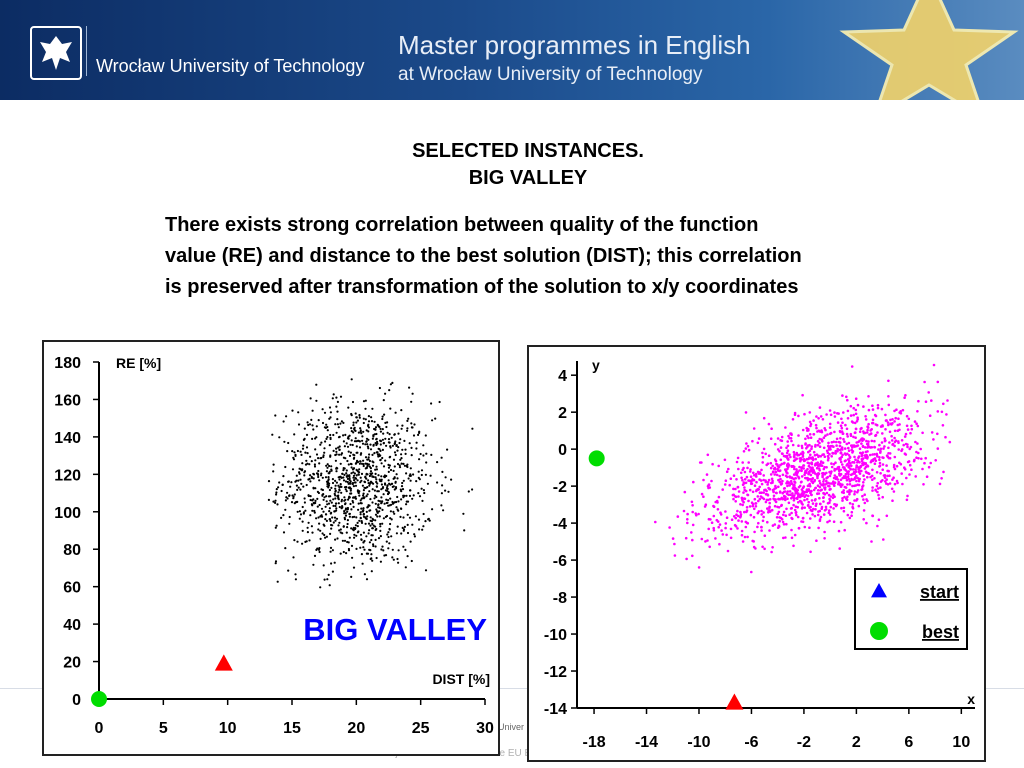 The image size is (1024, 768). Describe the element at coordinates (908, 742) in the screenshot. I see `x-tick-label: 6` at that location.